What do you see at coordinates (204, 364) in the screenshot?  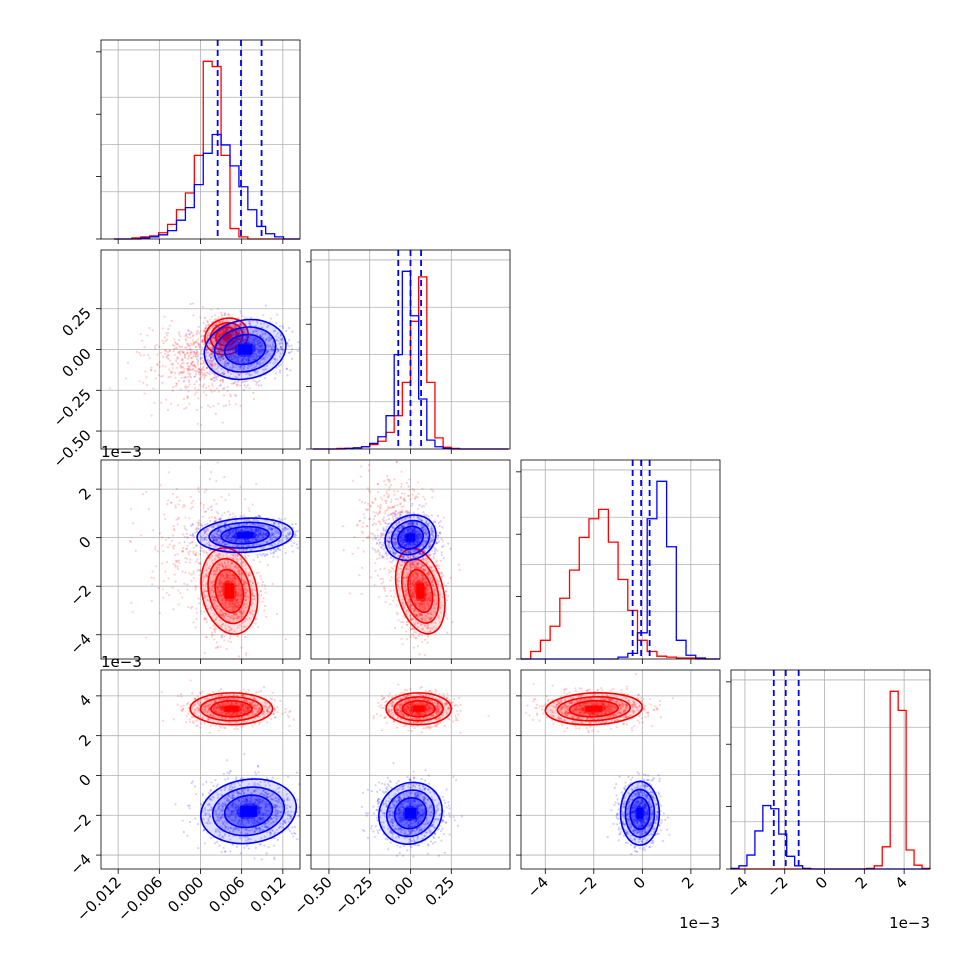 I see `scatter-layer` at bounding box center [204, 364].